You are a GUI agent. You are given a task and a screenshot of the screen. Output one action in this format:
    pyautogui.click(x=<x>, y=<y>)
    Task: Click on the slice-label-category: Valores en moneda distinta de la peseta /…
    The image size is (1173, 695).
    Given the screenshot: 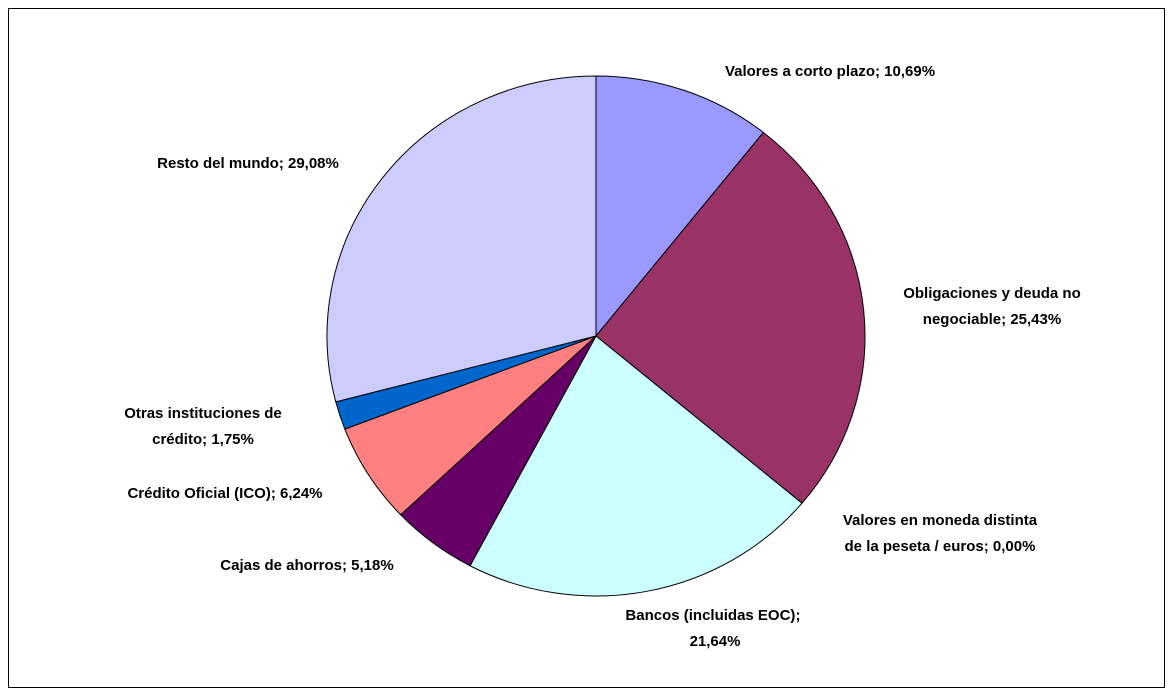 What is the action you would take?
    pyautogui.click(x=940, y=533)
    